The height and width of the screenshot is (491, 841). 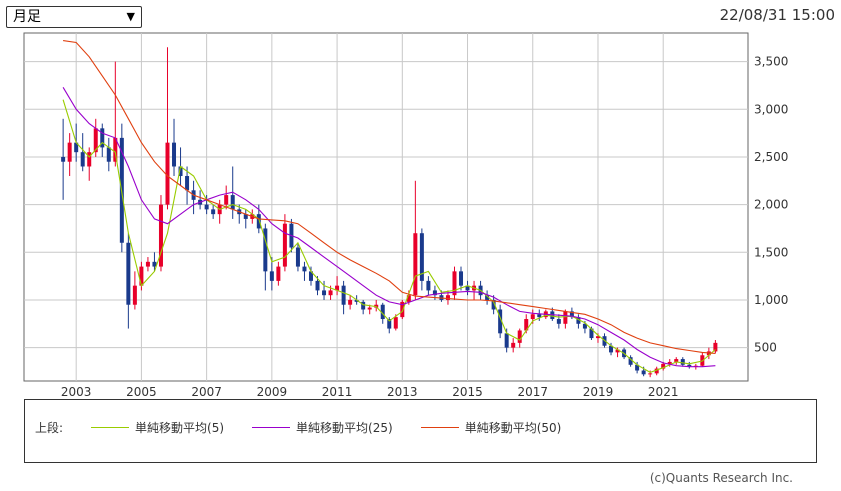 I want to click on period-select-value: 月足, so click(x=27, y=17).